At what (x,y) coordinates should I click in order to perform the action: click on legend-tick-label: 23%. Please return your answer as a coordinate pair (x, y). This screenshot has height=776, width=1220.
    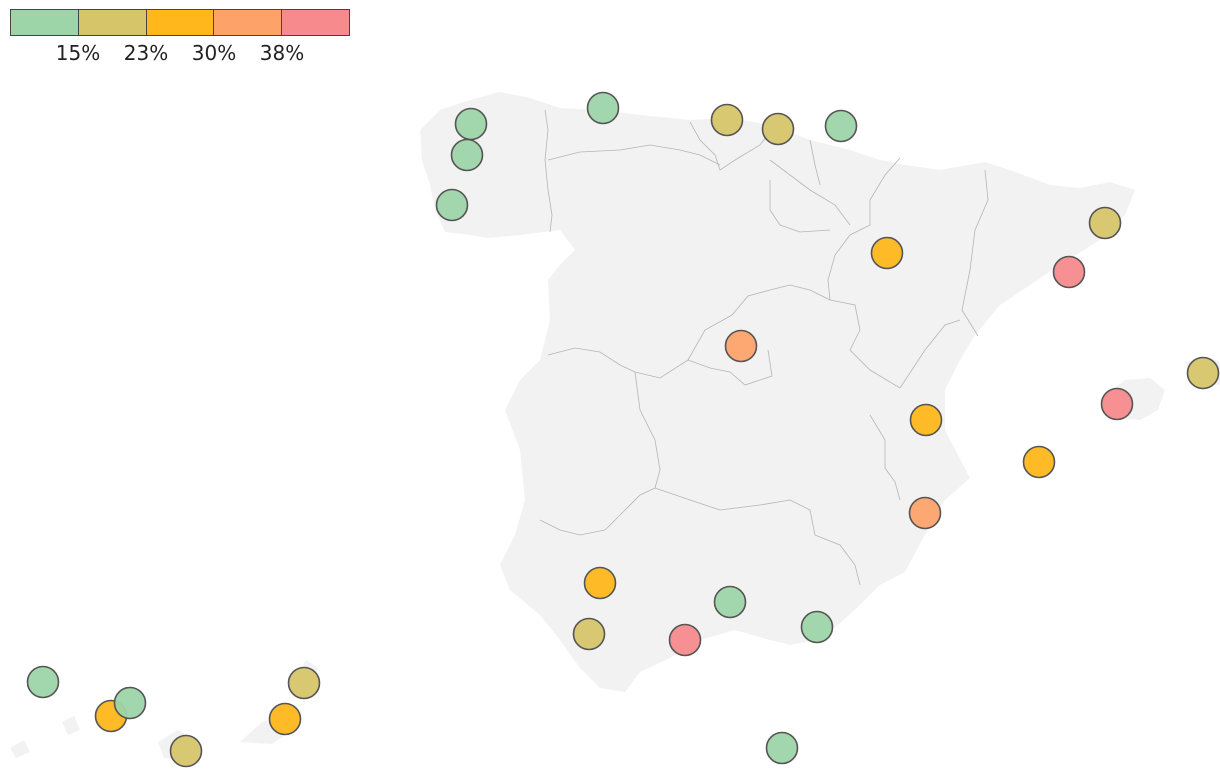
    Looking at the image, I should click on (146, 53).